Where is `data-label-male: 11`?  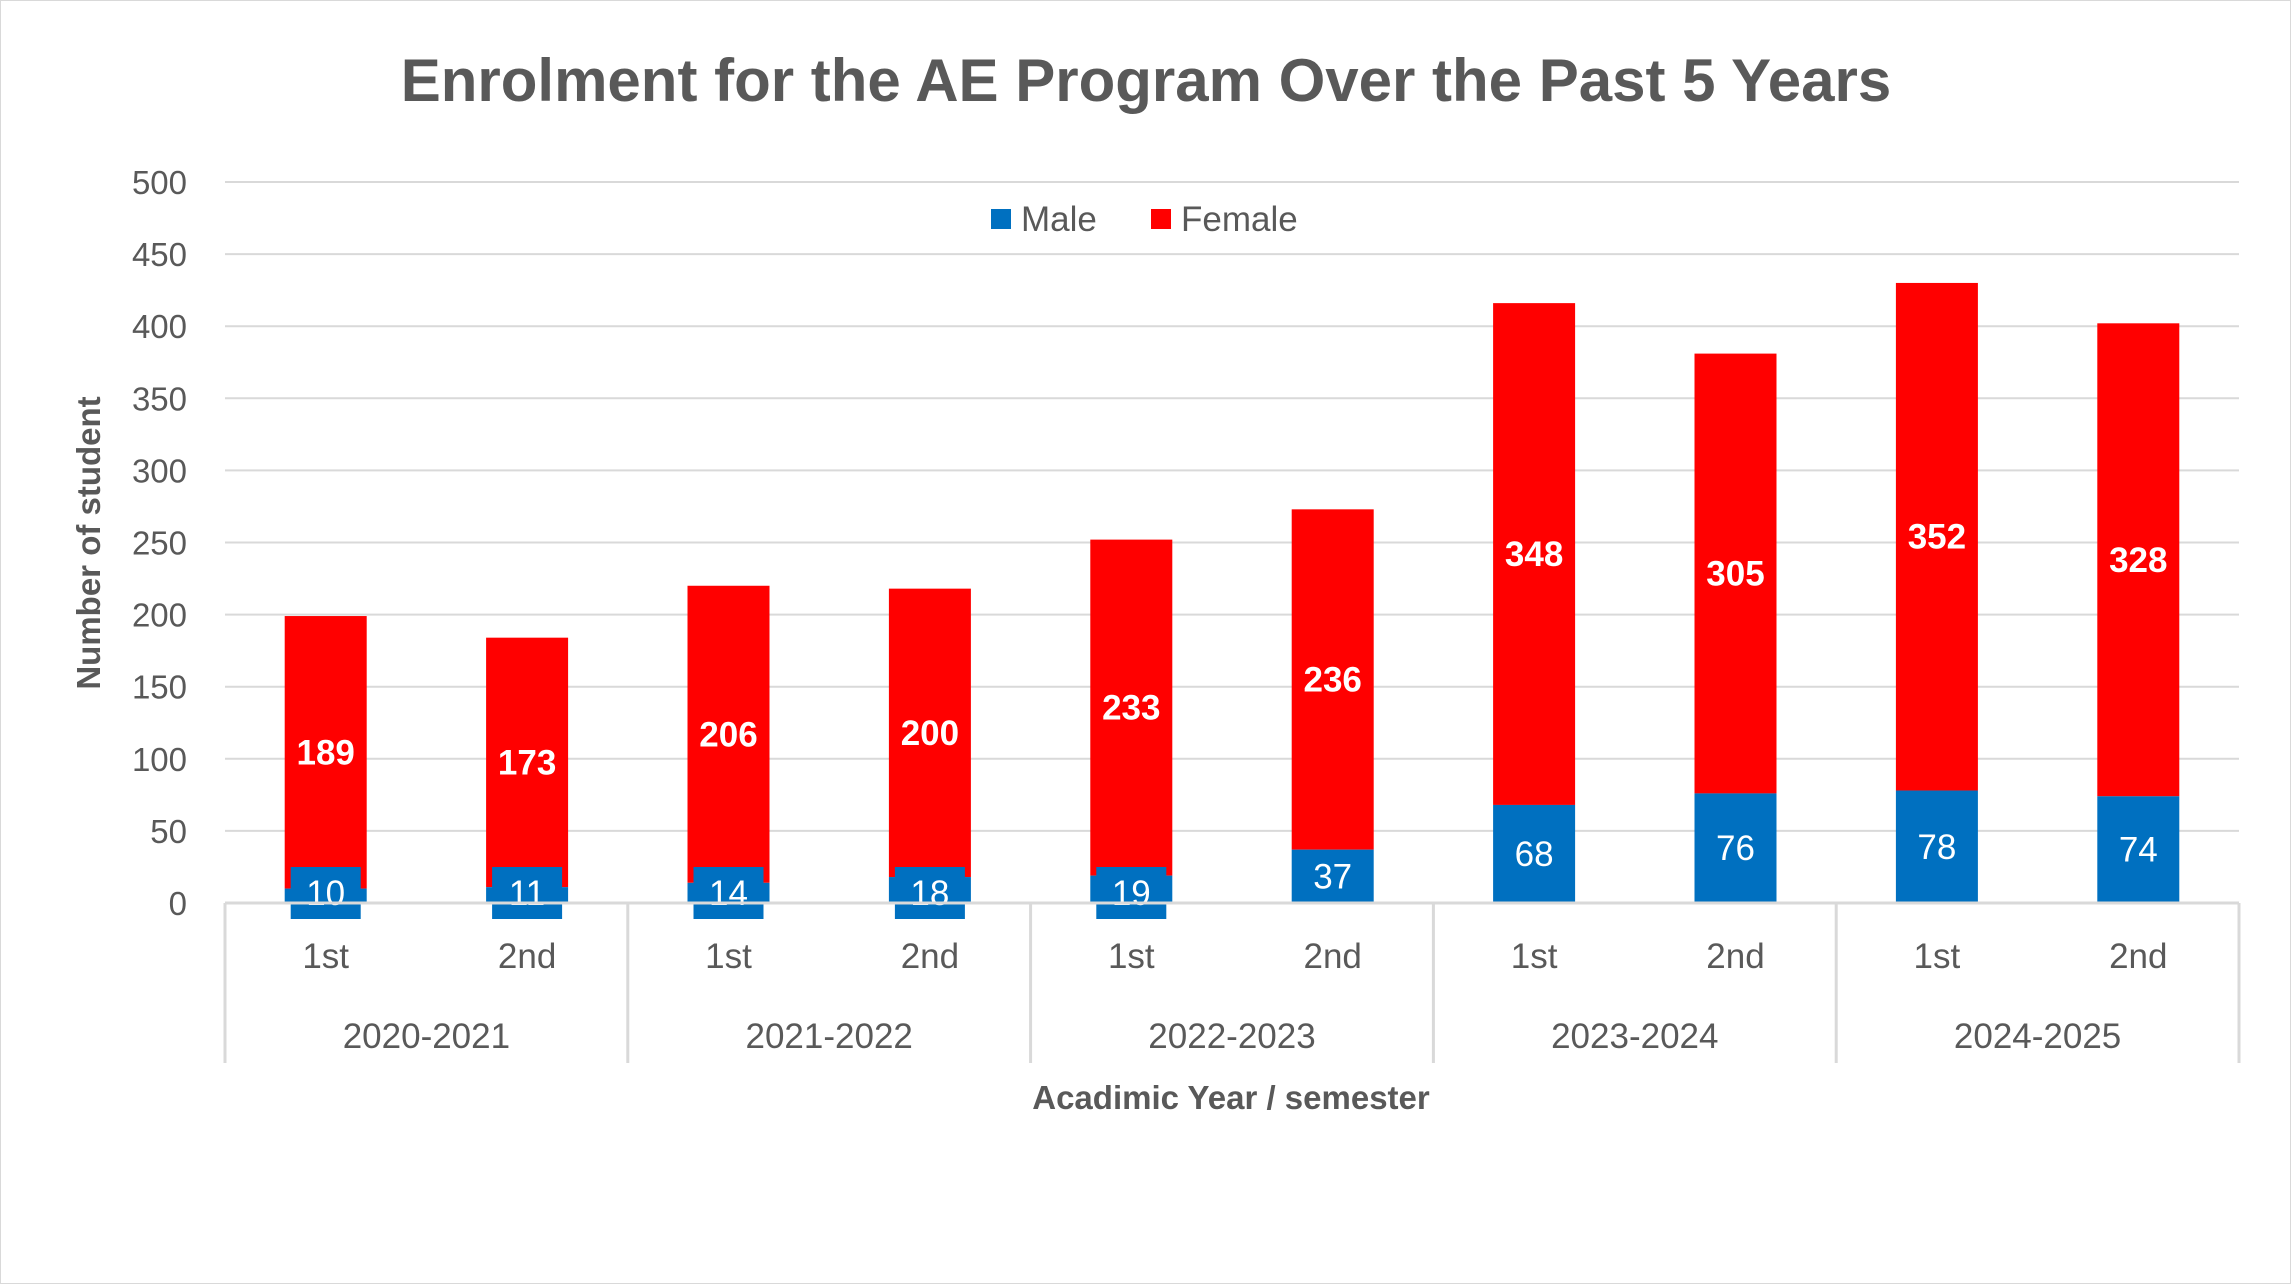 data-label-male: 11 is located at coordinates (527, 893).